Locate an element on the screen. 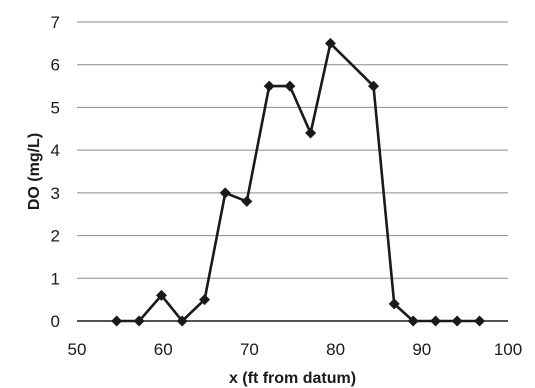  x-axis-title: x (ft from datum) is located at coordinates (292, 378).